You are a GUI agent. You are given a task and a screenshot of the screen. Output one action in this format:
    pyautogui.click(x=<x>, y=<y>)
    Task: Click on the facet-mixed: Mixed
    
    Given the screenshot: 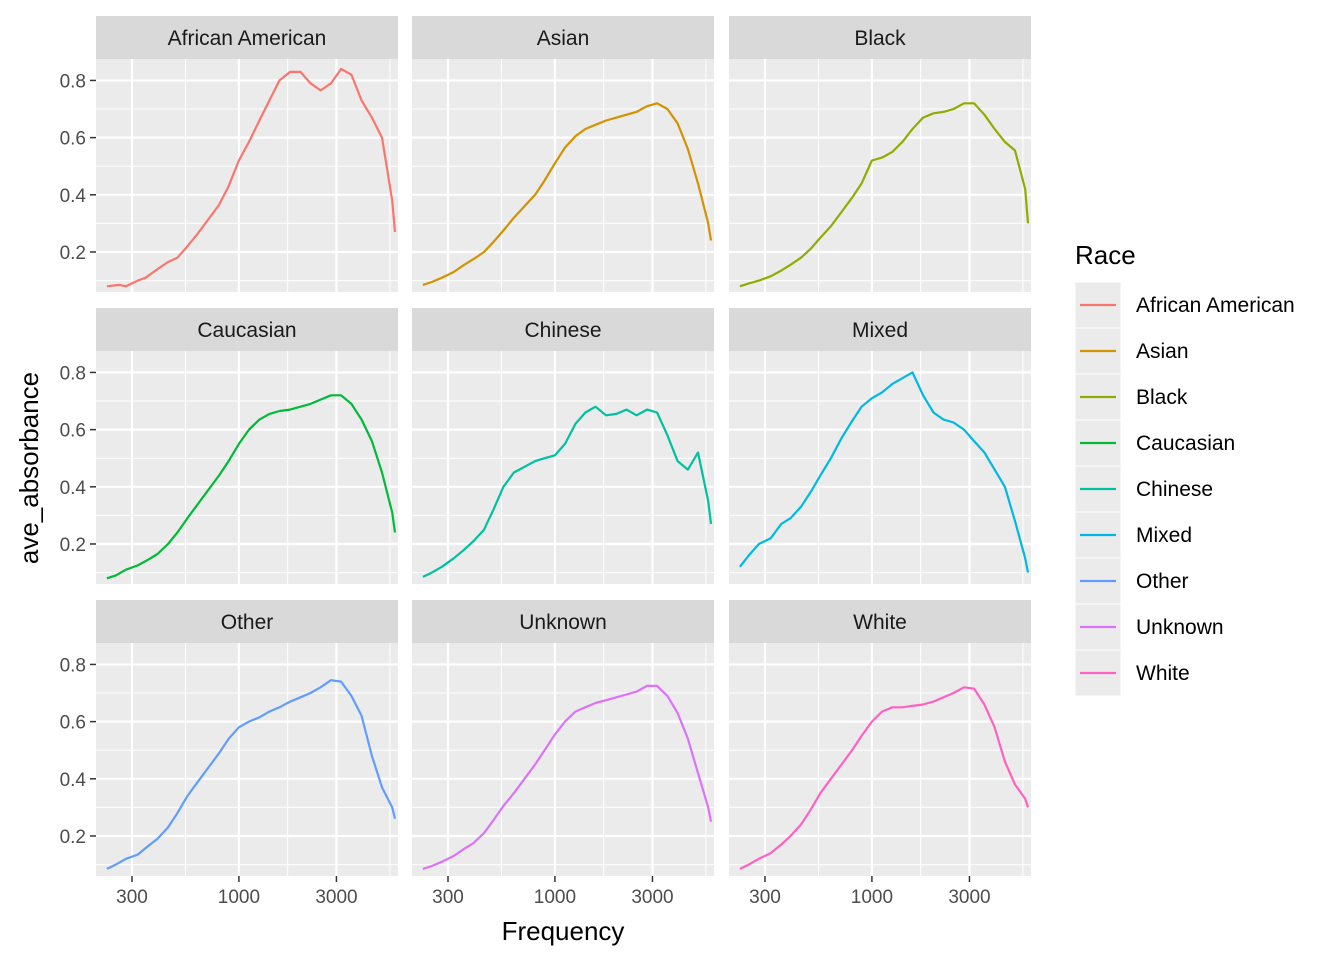 What is the action you would take?
    pyautogui.click(x=880, y=446)
    